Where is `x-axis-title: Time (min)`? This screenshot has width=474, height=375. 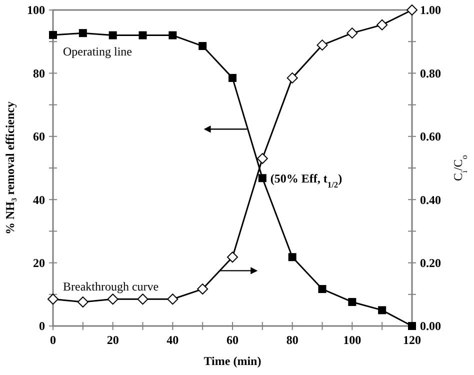
x-axis-title: Time (min) is located at coordinates (233, 361).